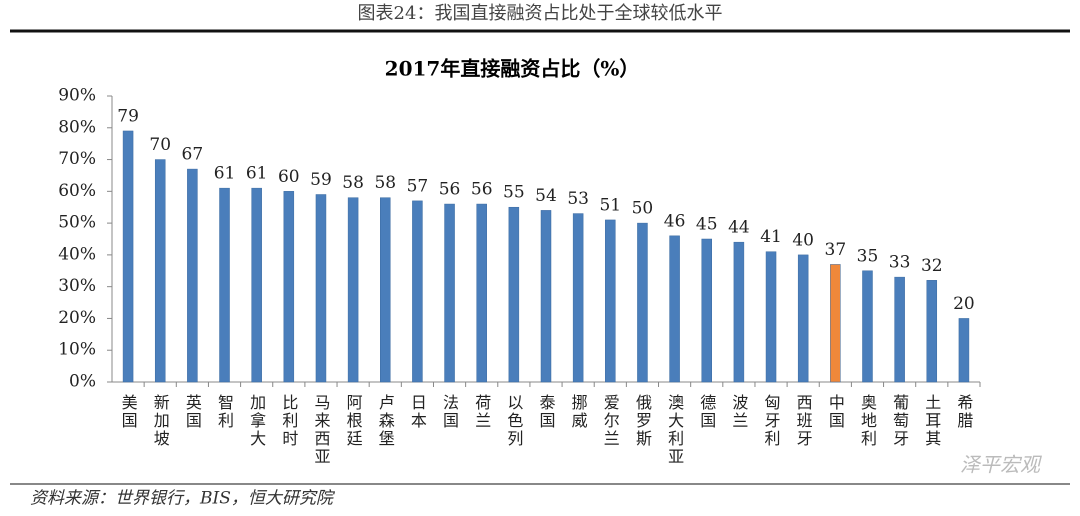 The width and height of the screenshot is (1080, 516). Describe the element at coordinates (128, 412) in the screenshot. I see `x-tick-label: 美国` at that location.